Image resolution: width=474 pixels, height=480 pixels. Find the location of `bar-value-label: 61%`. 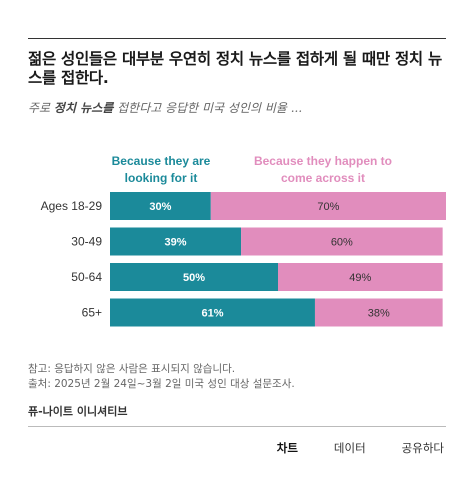

bar-value-label: 61% is located at coordinates (212, 314).